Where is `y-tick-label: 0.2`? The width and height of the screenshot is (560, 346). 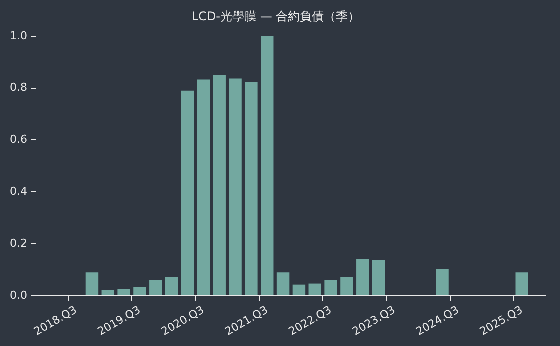
y-tick-label: 0.2 is located at coordinates (19, 243).